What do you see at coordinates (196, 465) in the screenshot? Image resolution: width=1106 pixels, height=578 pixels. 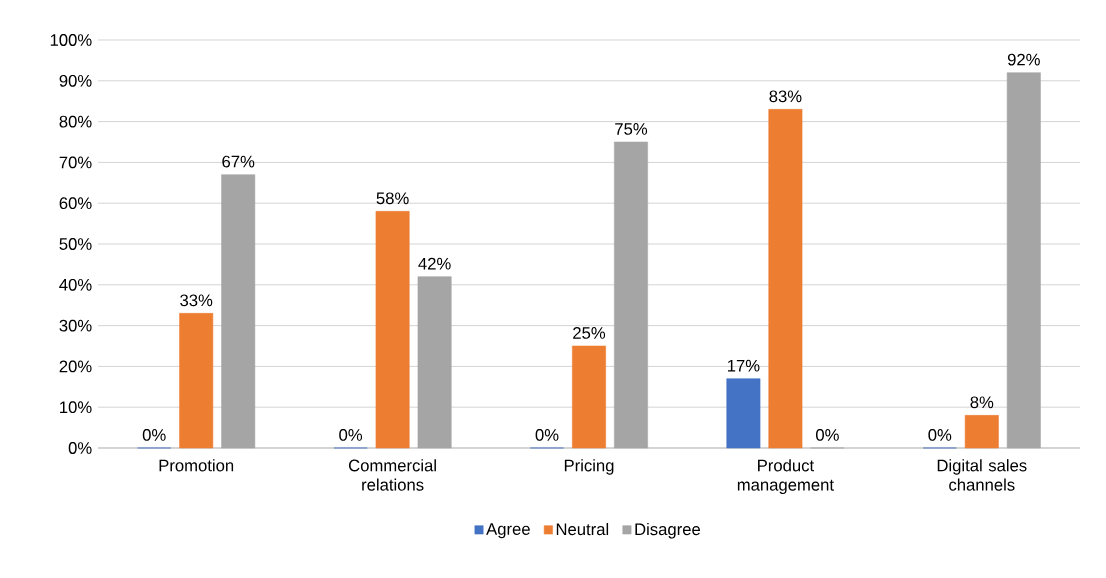 I see `x-tick-label: Promotion` at bounding box center [196, 465].